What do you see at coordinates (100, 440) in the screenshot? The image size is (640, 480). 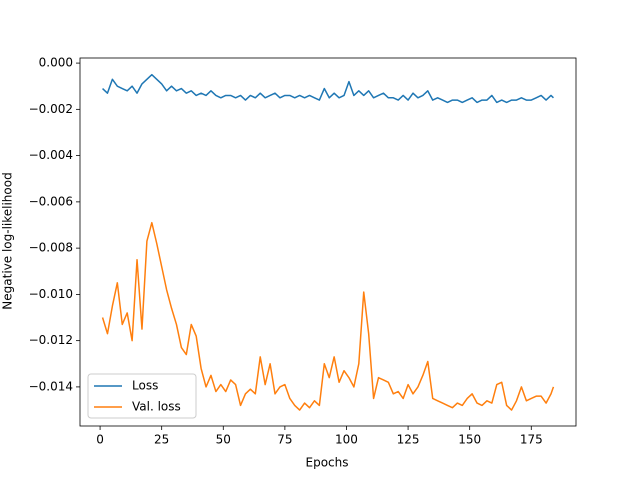 I see `x-tick-label: 0` at bounding box center [100, 440].